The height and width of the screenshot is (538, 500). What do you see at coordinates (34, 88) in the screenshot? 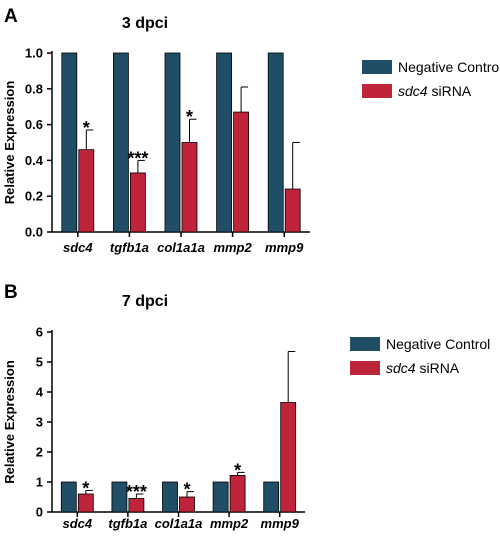
I see `y-tick-label: 0.8` at bounding box center [34, 88].